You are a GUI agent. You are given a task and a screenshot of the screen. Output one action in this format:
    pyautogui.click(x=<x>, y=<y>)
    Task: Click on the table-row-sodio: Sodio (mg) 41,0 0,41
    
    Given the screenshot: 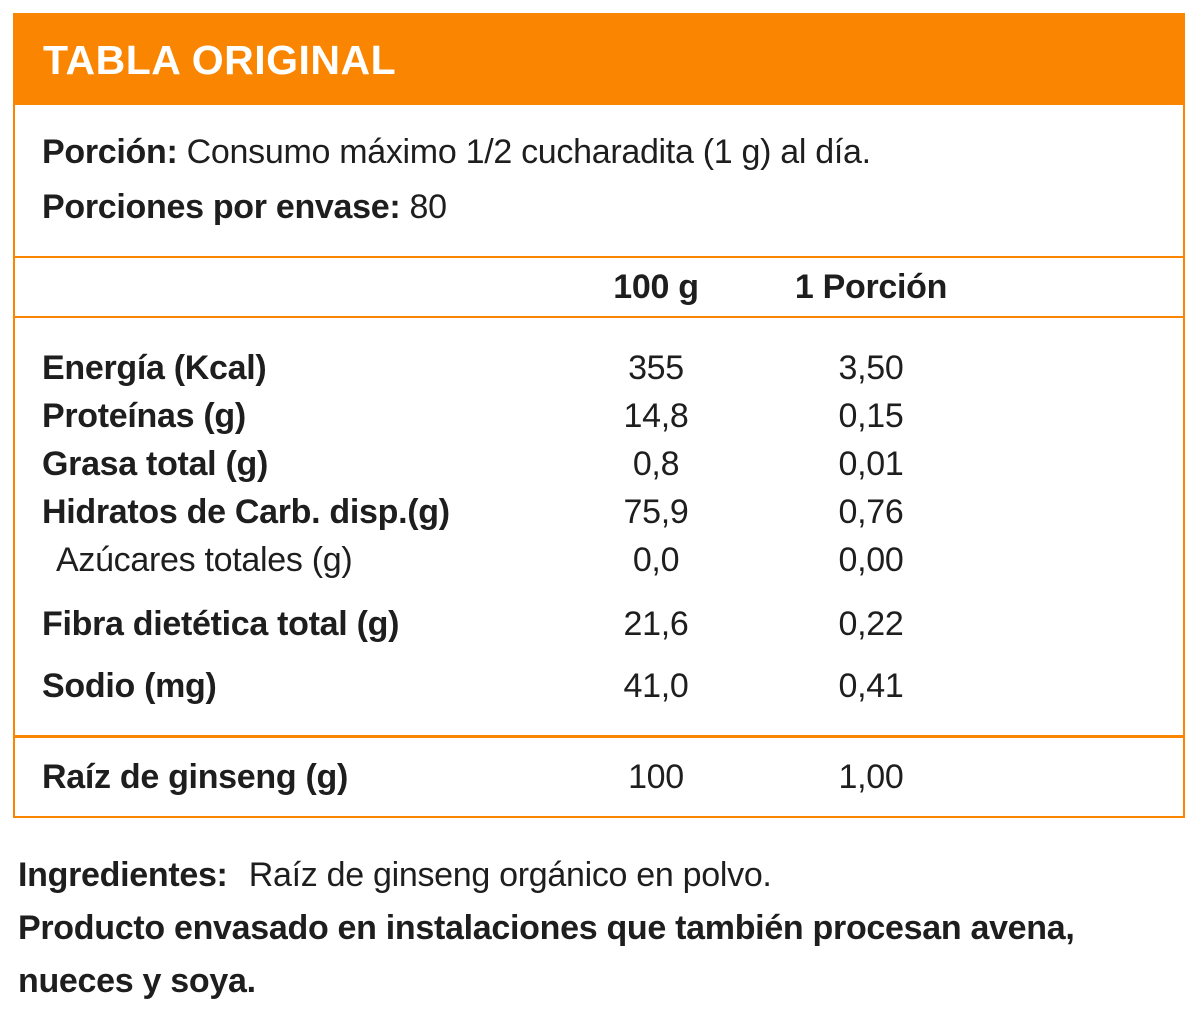 What is the action you would take?
    pyautogui.click(x=599, y=686)
    